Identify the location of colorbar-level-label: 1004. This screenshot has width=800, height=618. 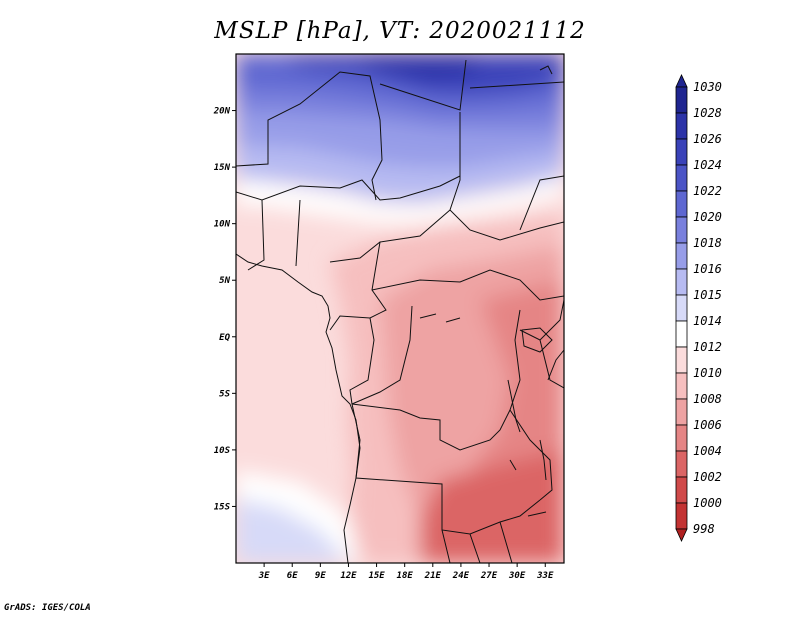
(707, 451).